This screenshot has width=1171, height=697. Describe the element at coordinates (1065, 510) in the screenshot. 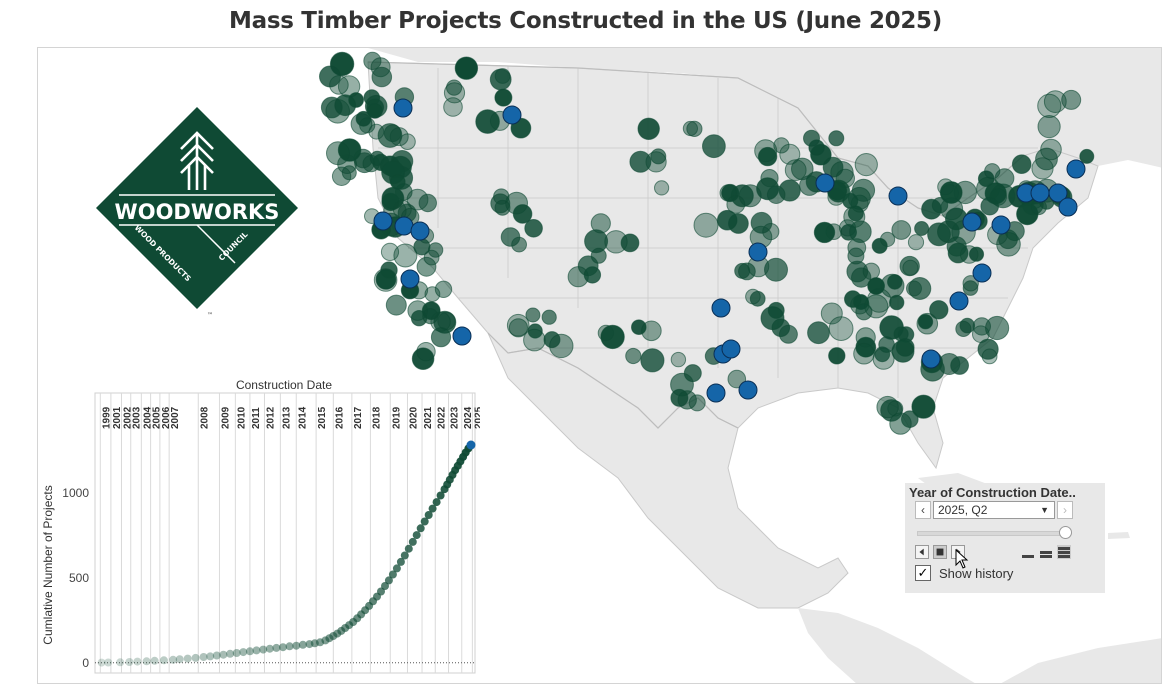

I see `chevron-right-icon: ›` at that location.